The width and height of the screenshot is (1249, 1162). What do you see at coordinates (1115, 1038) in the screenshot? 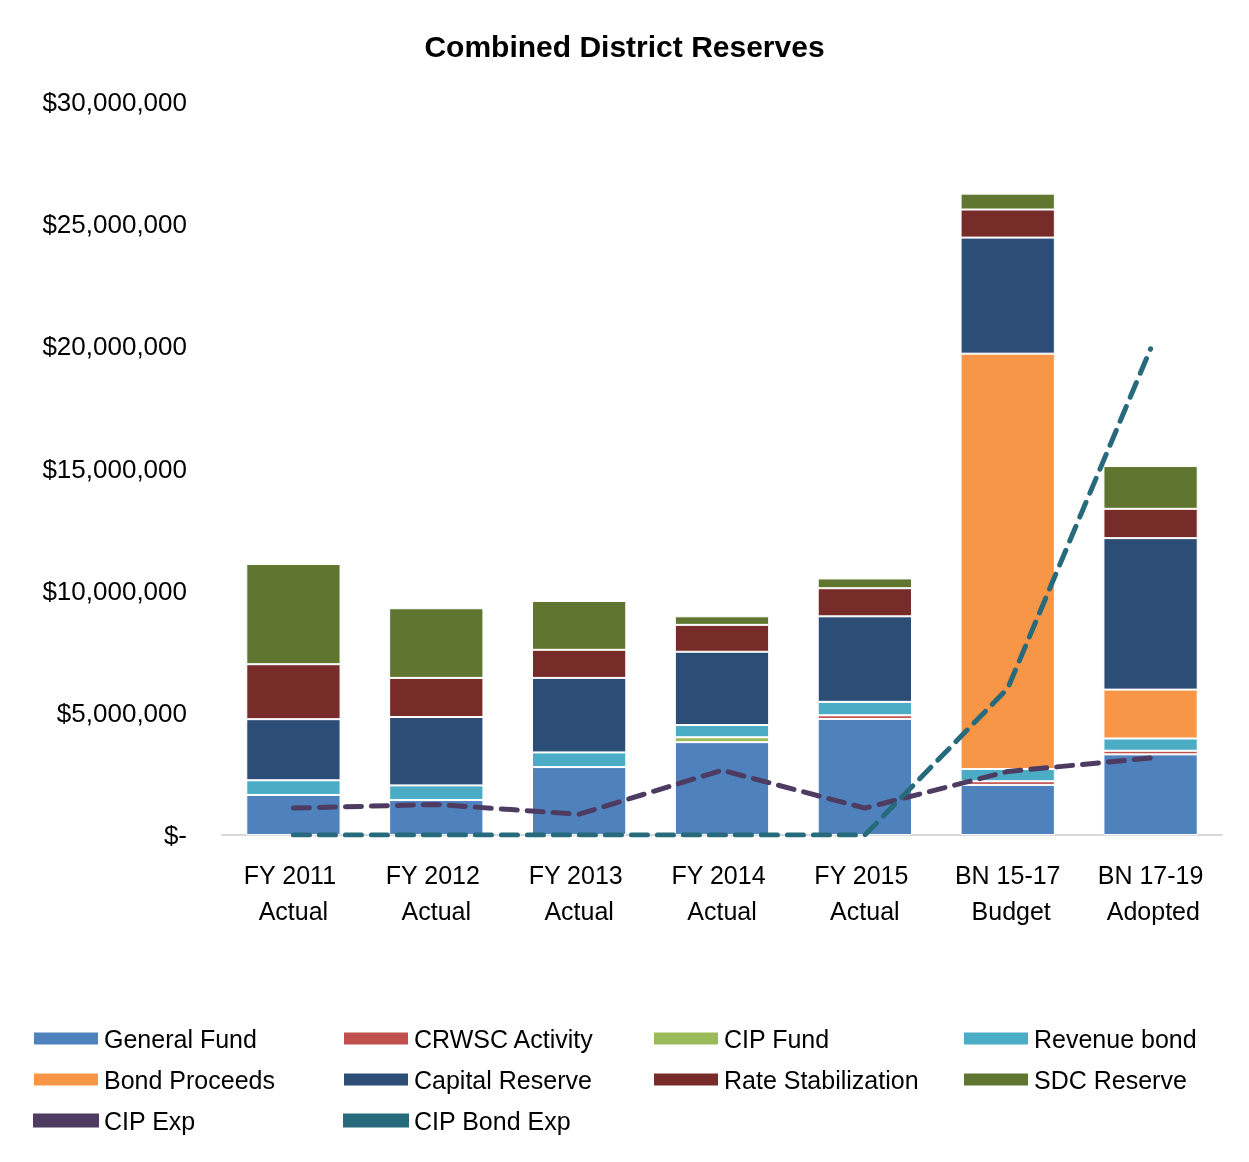
I see `legend-label: Revenue bond` at bounding box center [1115, 1038].